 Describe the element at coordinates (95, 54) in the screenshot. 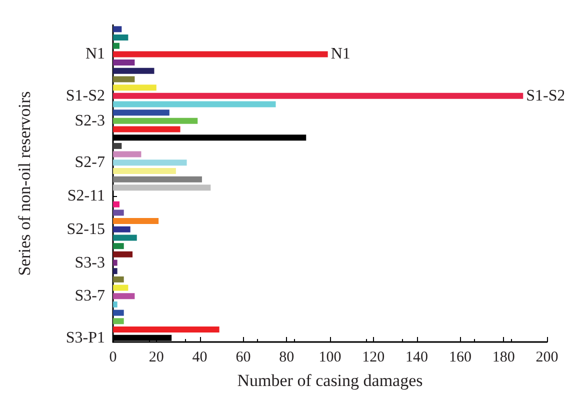

I see `y-tick-label: N1` at that location.